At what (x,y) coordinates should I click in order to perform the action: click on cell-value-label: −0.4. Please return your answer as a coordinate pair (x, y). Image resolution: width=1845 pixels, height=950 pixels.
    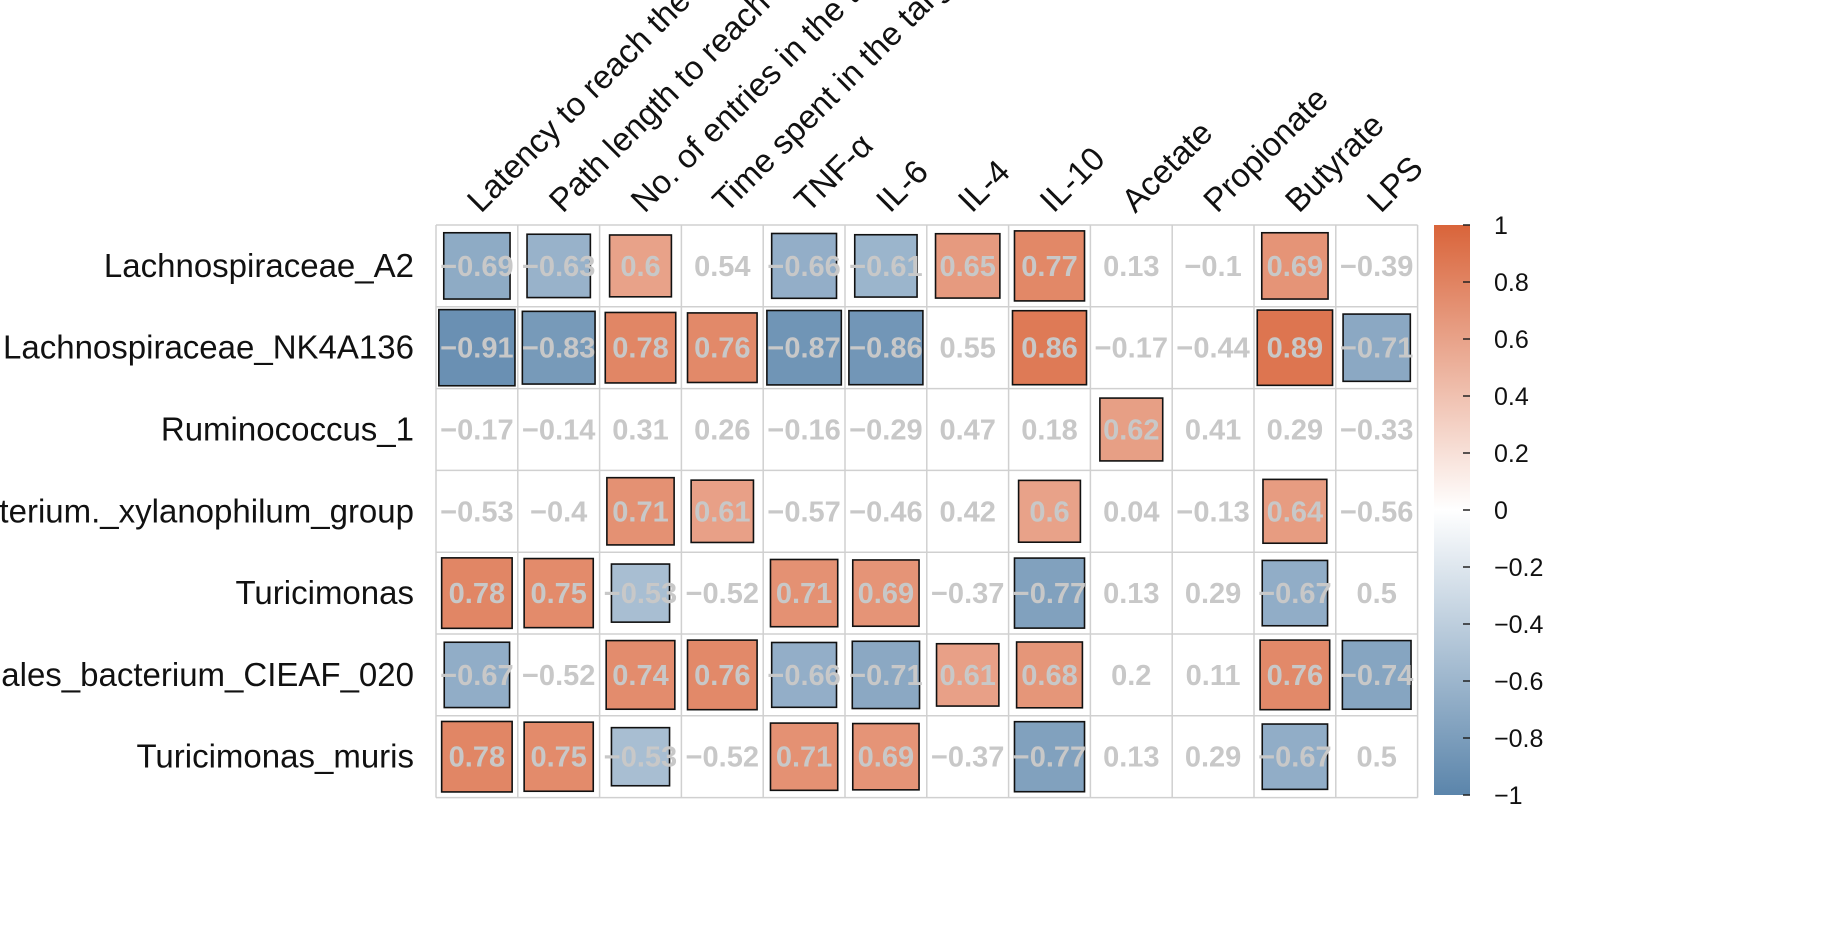
    Looking at the image, I should click on (558, 512).